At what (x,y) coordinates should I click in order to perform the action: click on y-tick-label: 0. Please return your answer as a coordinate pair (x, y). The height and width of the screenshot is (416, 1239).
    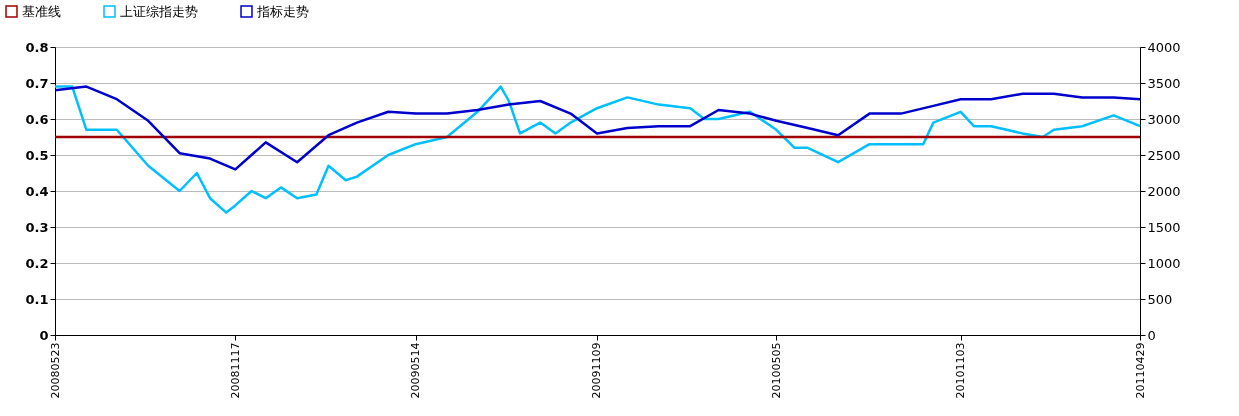
    Looking at the image, I should click on (44, 335).